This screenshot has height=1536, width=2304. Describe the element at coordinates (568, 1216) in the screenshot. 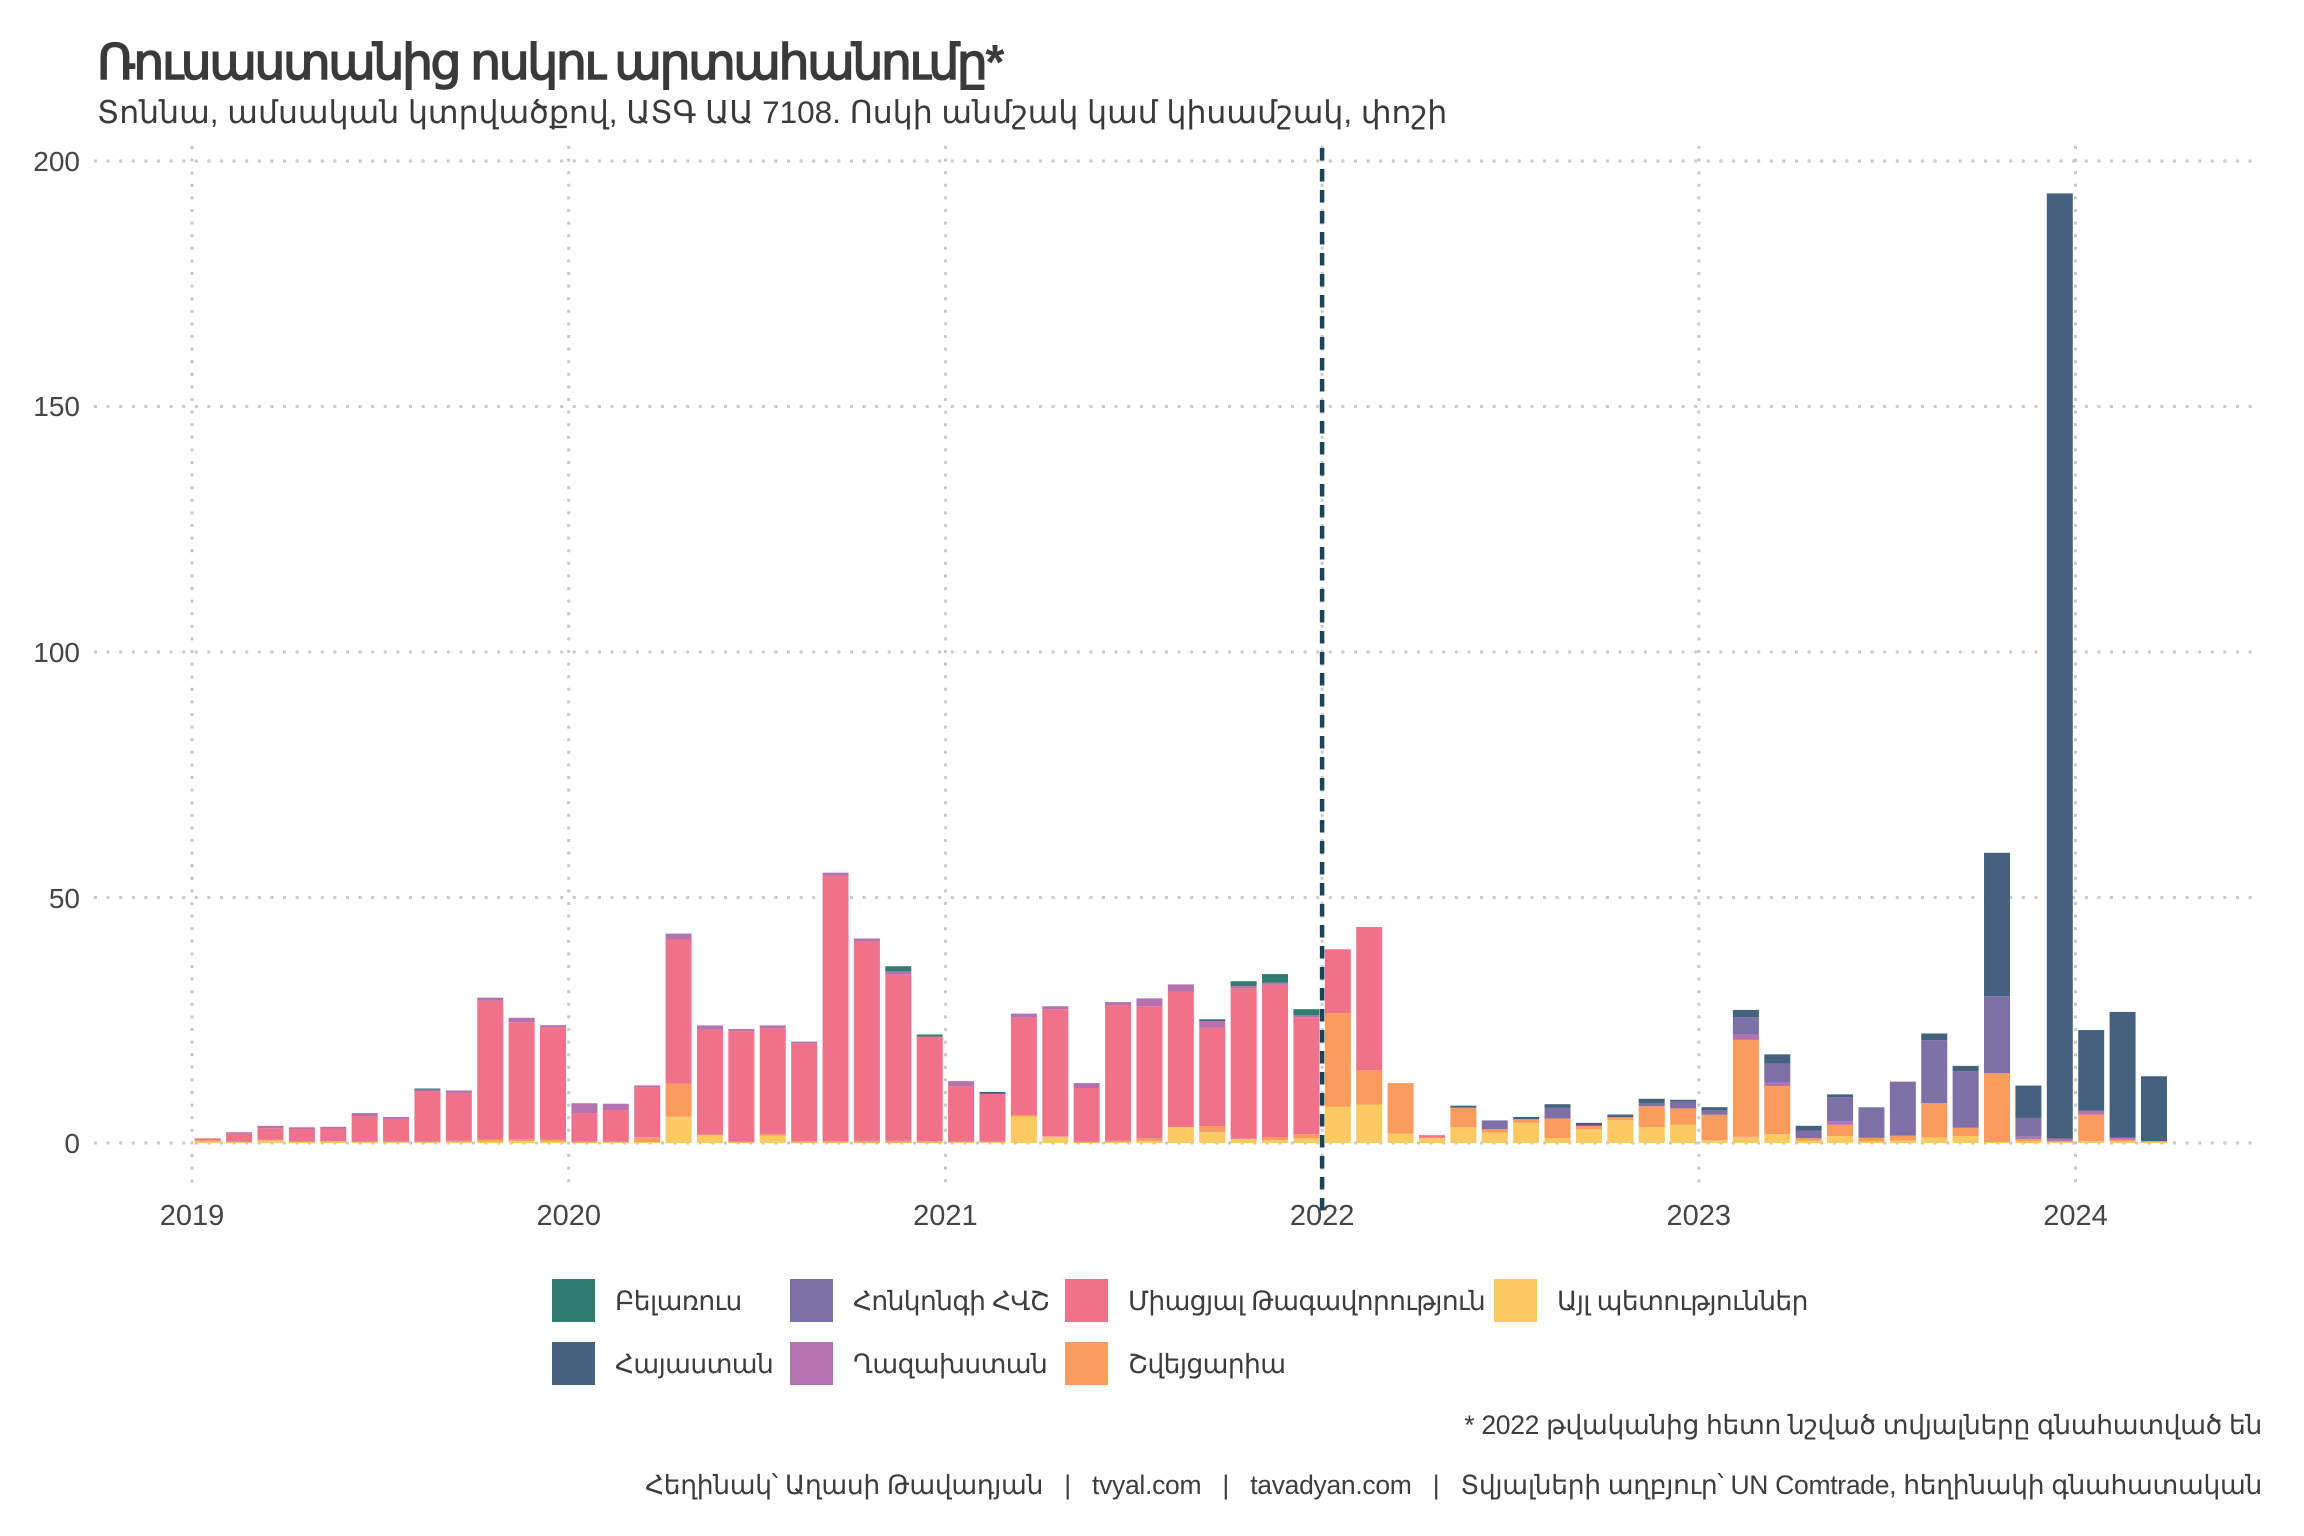

I see `svg-text: 2020` at that location.